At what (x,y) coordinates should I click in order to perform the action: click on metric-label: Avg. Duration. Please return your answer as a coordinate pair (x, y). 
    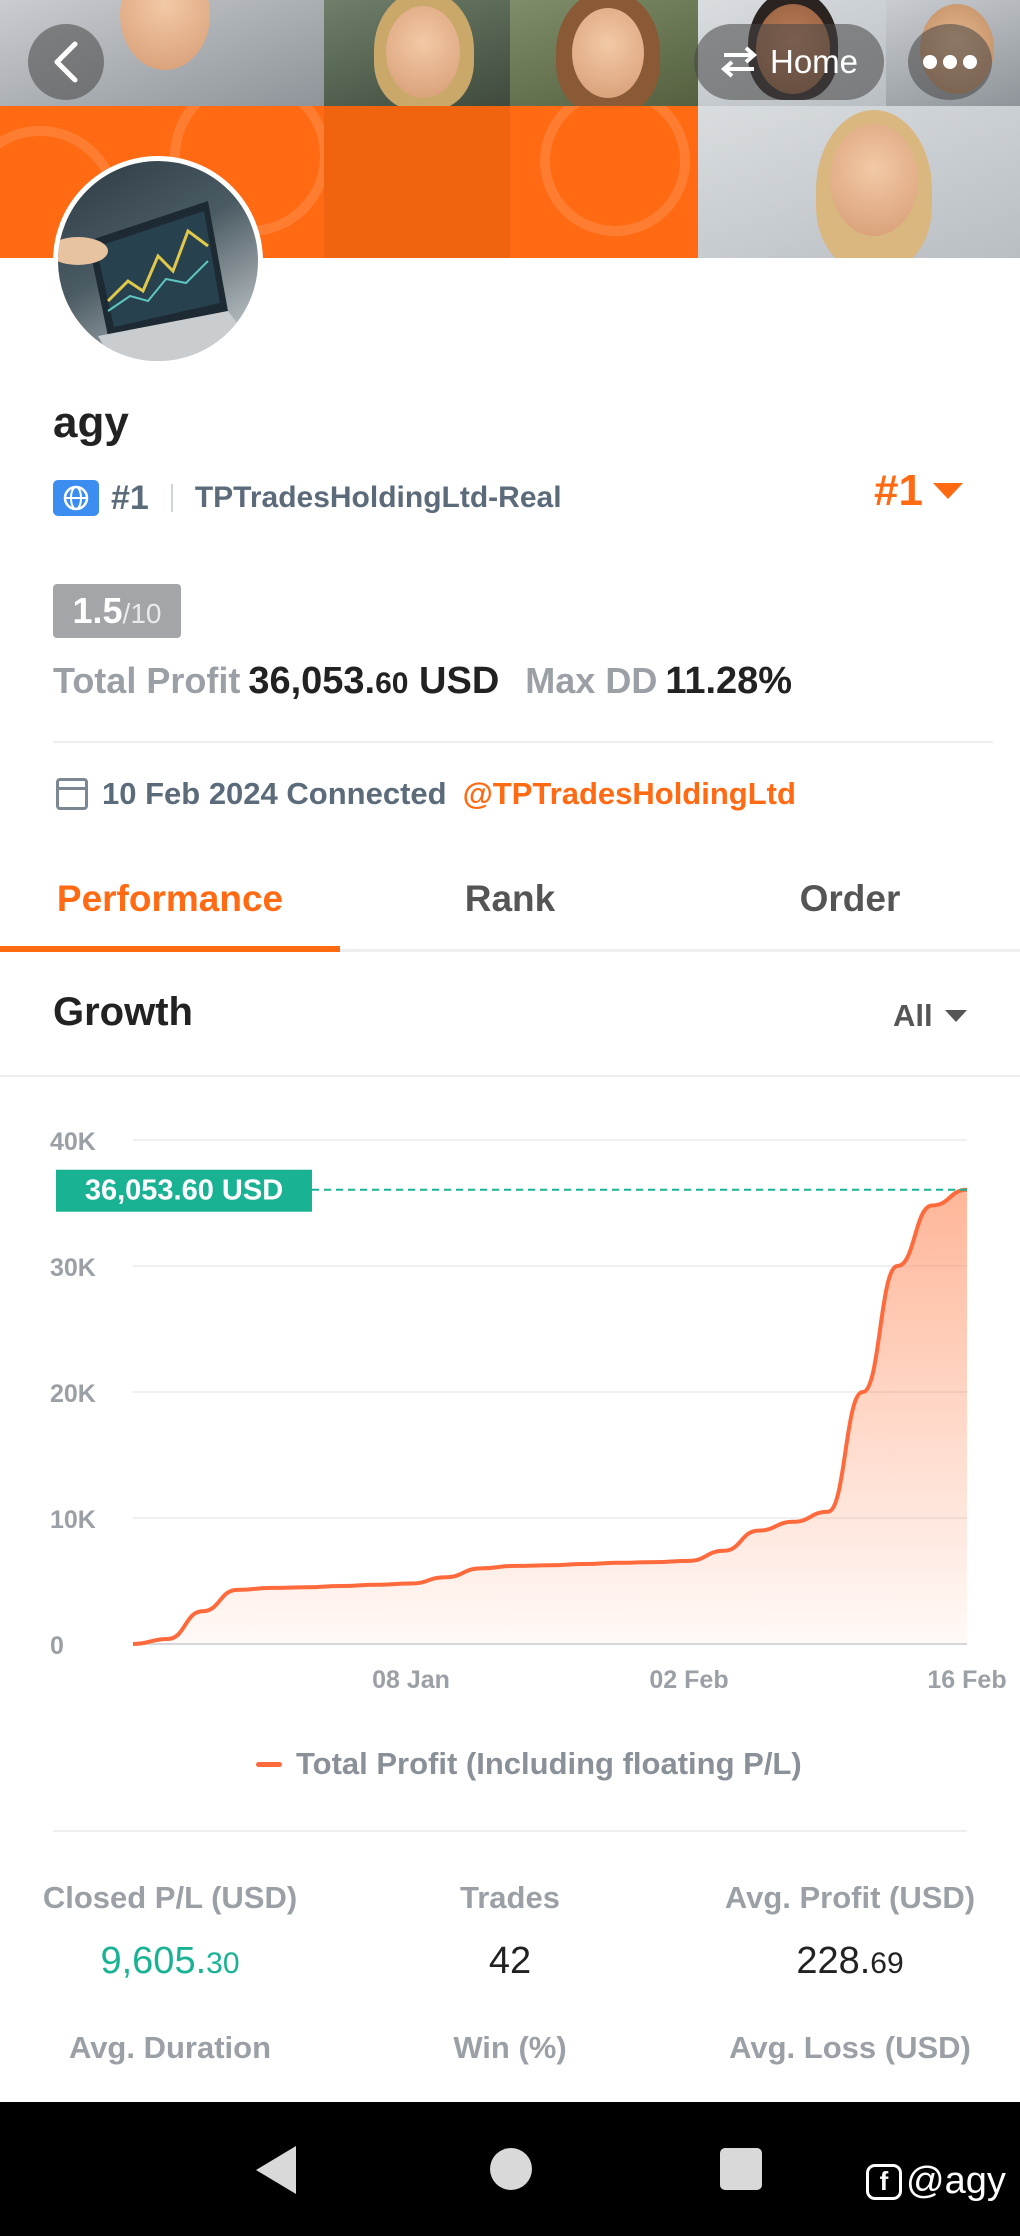
    Looking at the image, I should click on (170, 2047).